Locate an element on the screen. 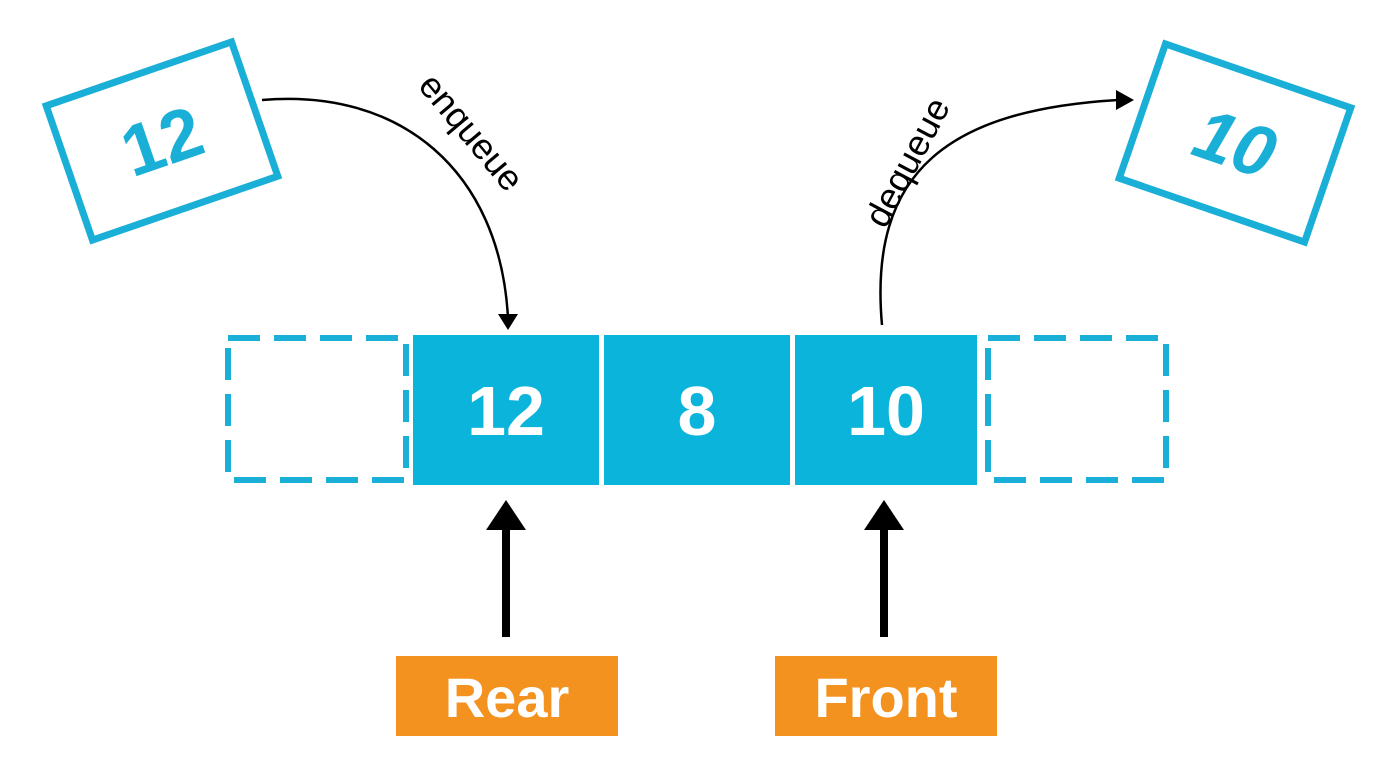 The image size is (1400, 783). outgoing-box is located at coordinates (1235, 143).